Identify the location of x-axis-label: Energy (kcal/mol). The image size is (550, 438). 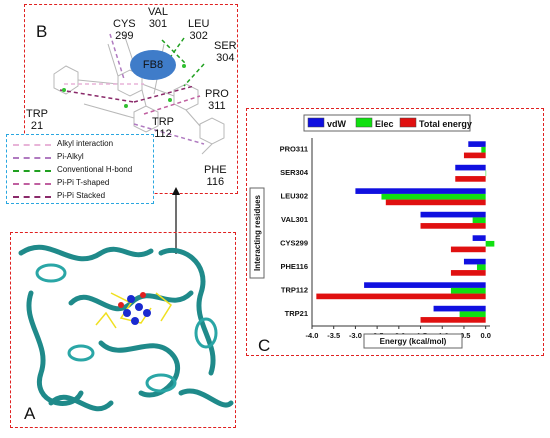
(413, 341).